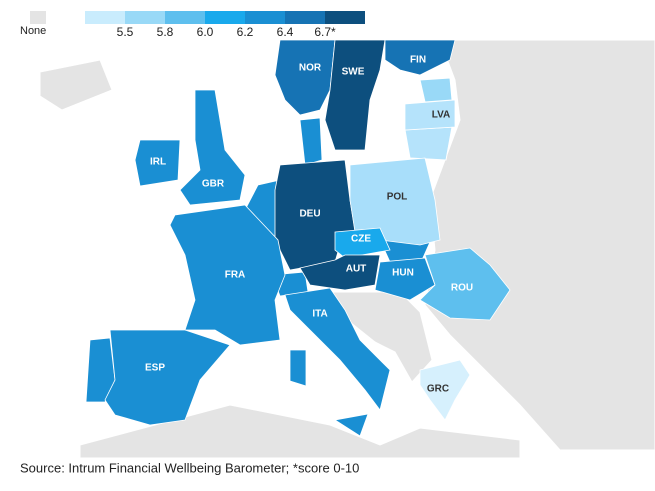  I want to click on legend-label: 5.8, so click(165, 32).